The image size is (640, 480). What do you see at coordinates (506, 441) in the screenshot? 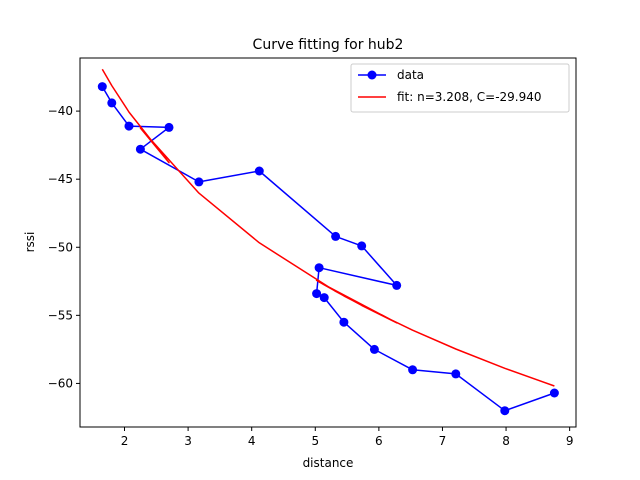
I see `x-tick-label: 8` at bounding box center [506, 441].